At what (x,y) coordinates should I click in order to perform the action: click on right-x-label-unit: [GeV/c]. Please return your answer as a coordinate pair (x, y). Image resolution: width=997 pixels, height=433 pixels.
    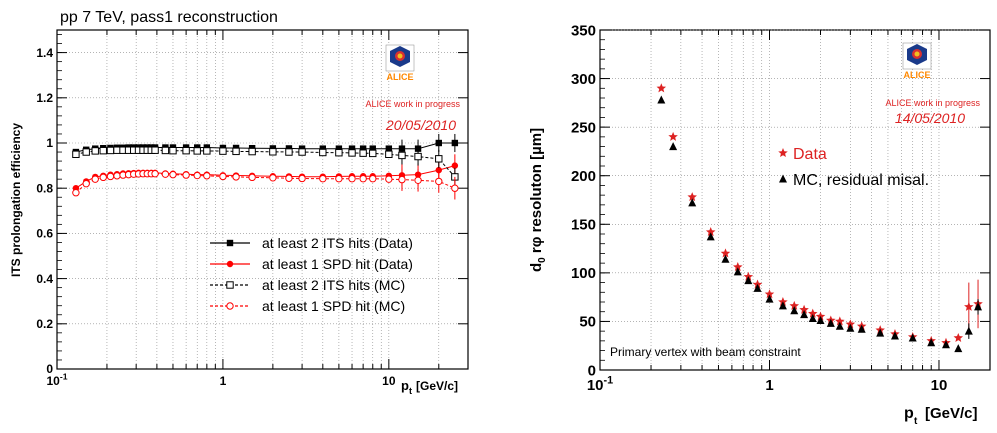
    Looking at the image, I should click on (951, 413).